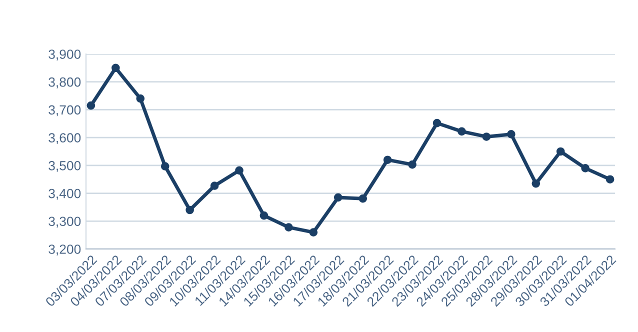 This screenshot has width=638, height=332. I want to click on y-tick-label: 3,600, so click(64, 138).